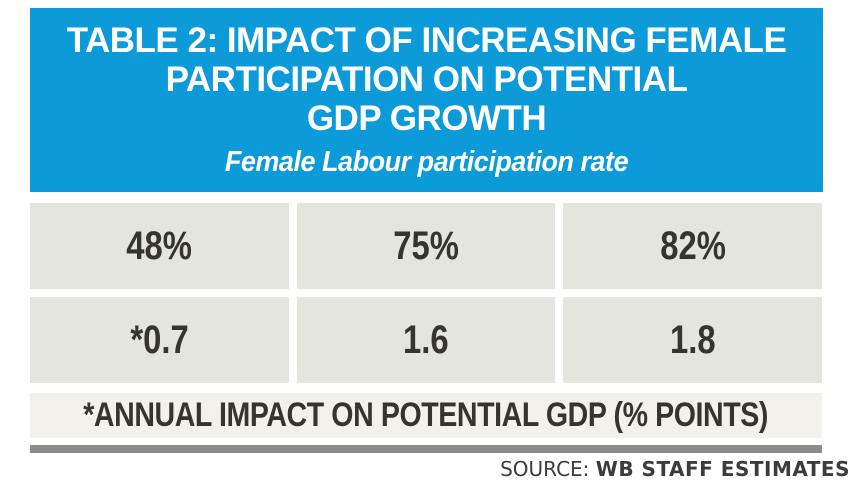 The image size is (857, 482). I want to click on source-label: SOURCE:, so click(545, 469).